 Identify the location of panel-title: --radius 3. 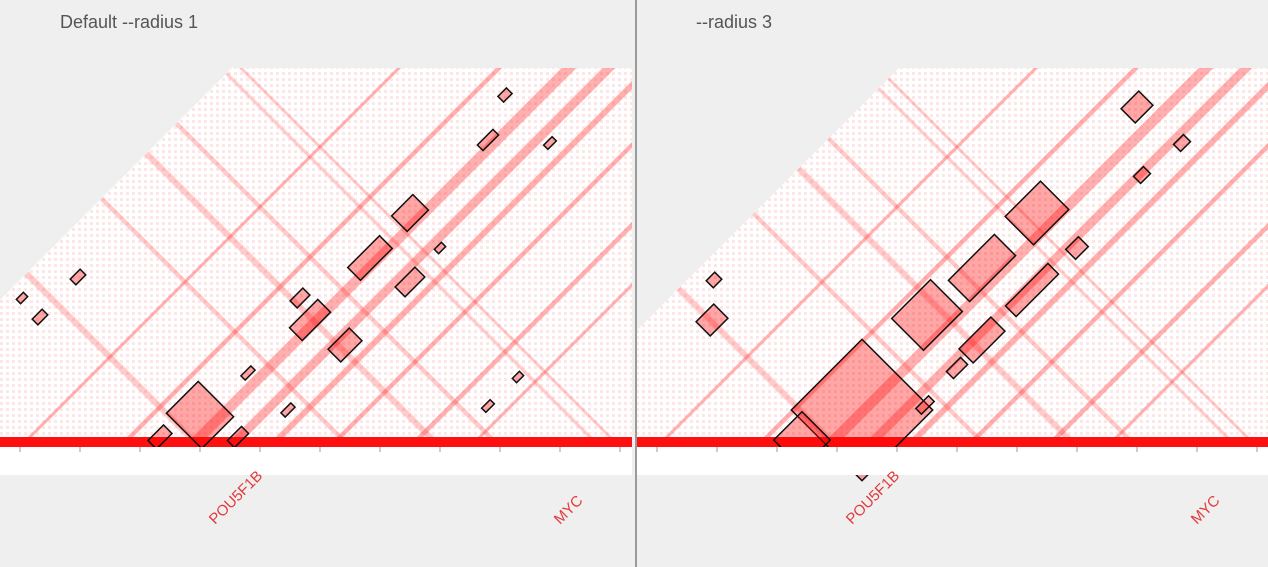
(734, 22).